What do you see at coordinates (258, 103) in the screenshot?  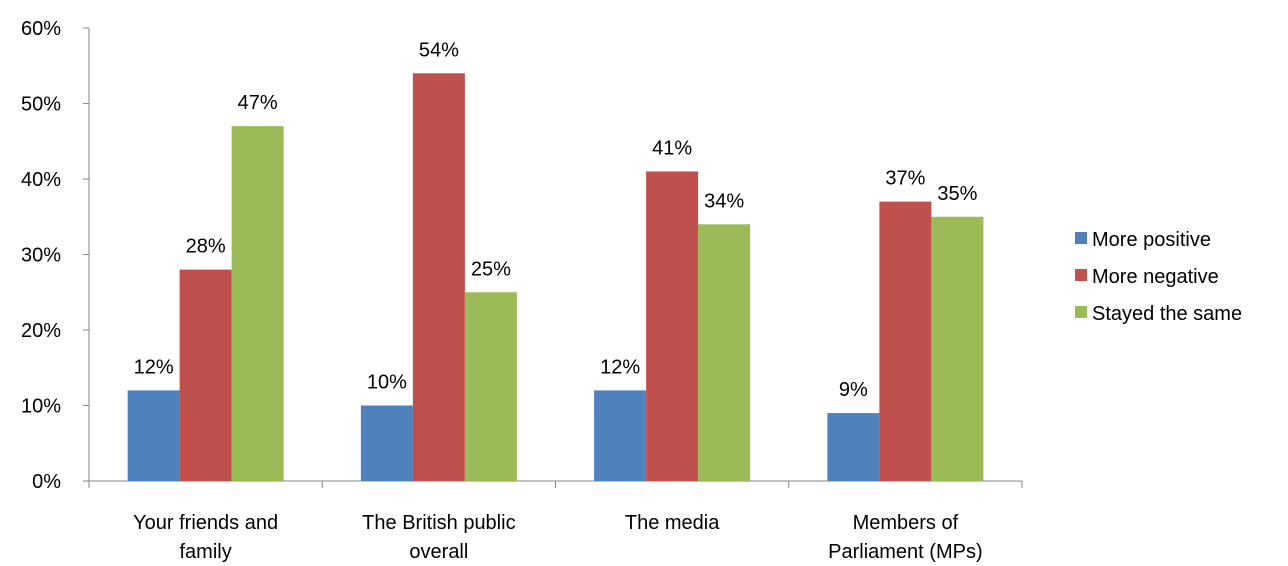 I see `data-label: 47%` at bounding box center [258, 103].